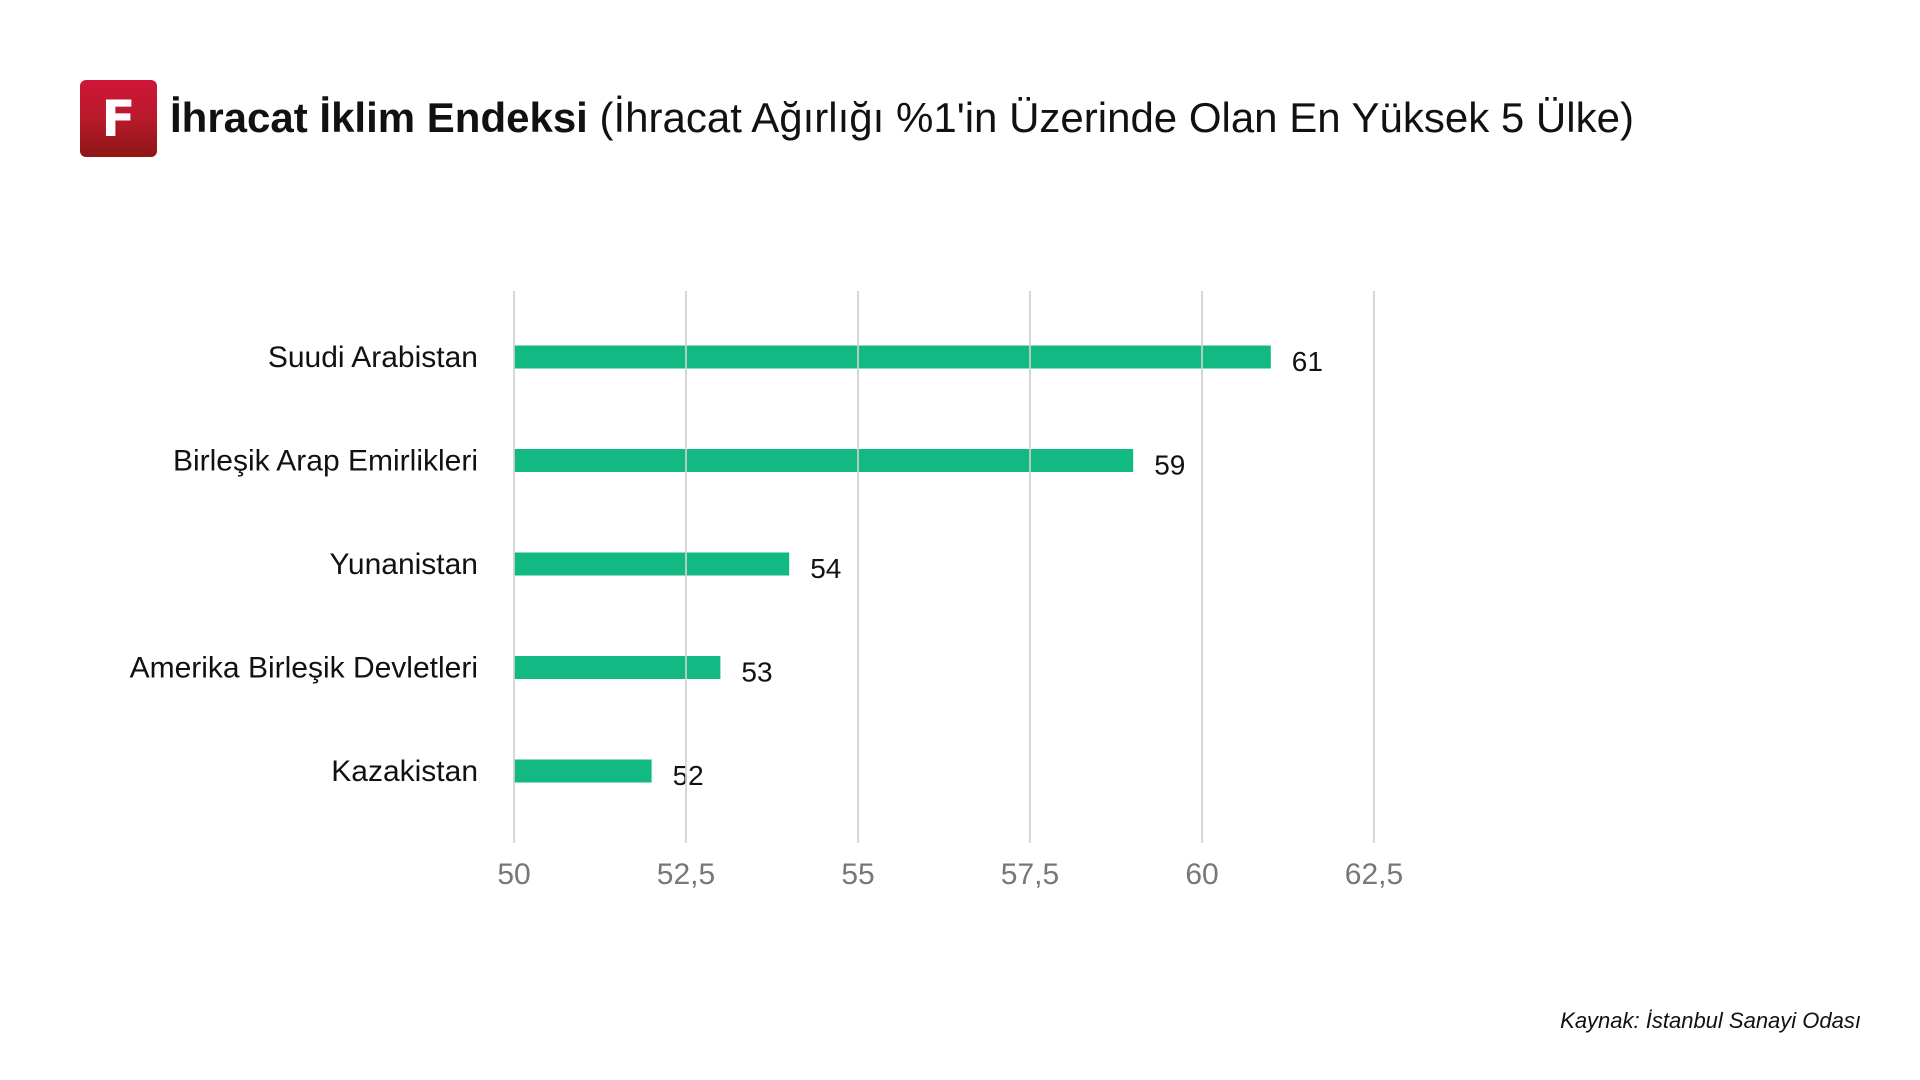 The width and height of the screenshot is (1920, 1080). Describe the element at coordinates (404, 564) in the screenshot. I see `category-label: Yunanistan` at that location.